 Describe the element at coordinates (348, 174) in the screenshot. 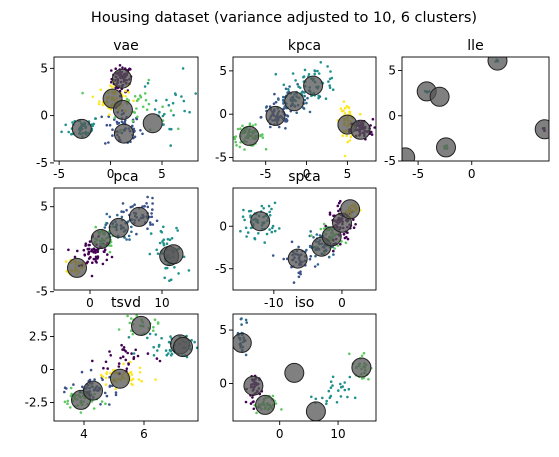

I see `x-tick-label: 5` at that location.